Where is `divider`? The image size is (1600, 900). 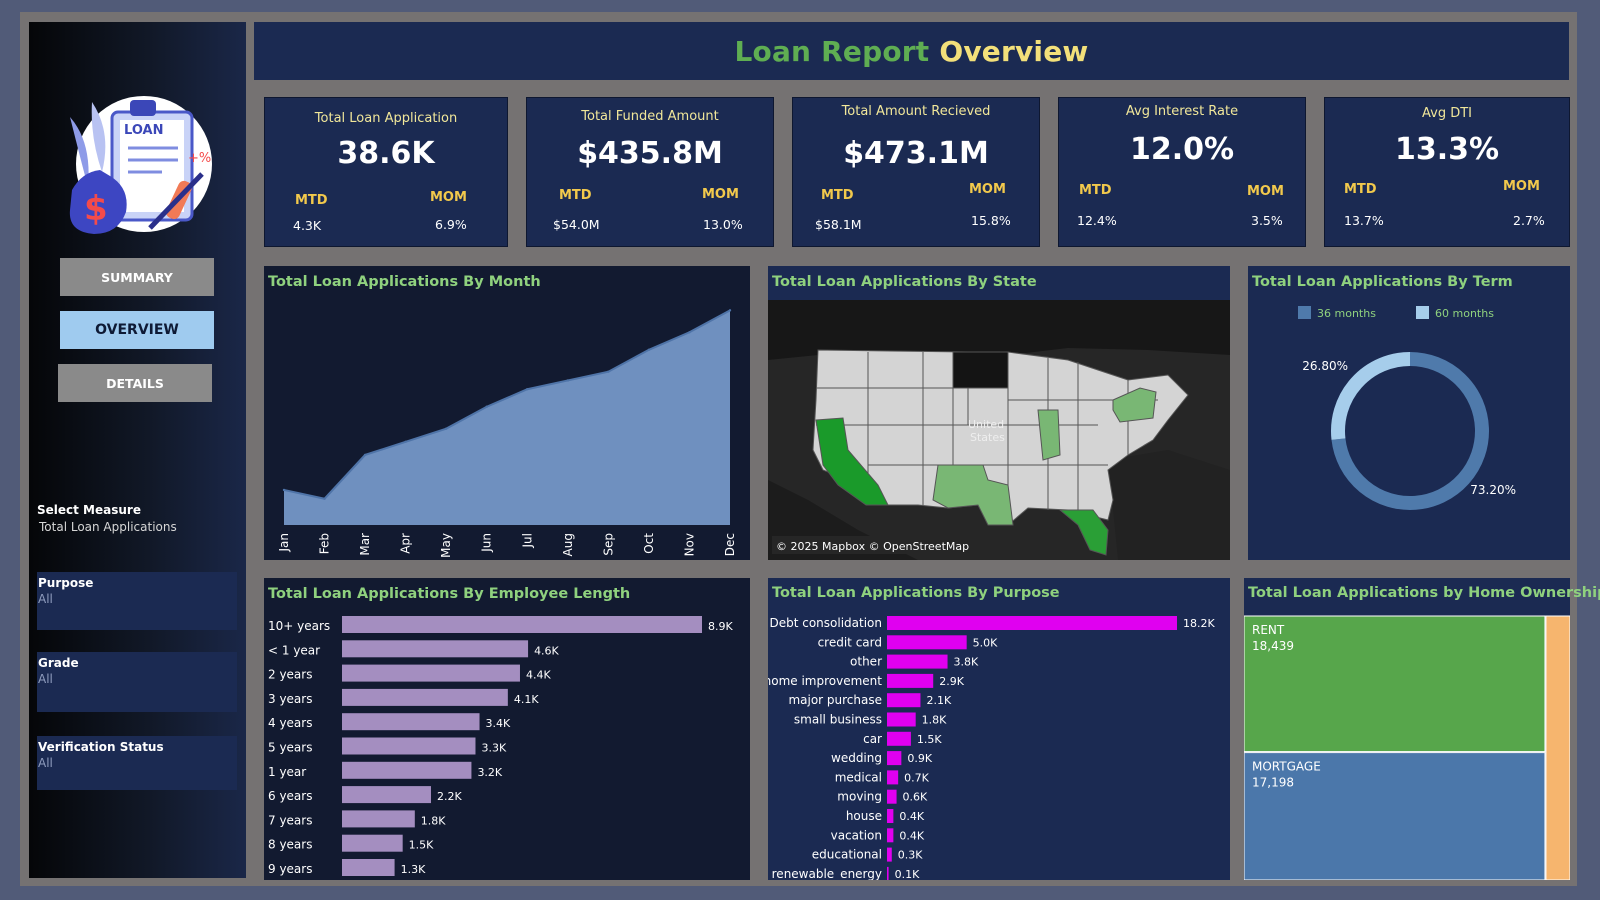 divider is located at coordinates (250, 479).